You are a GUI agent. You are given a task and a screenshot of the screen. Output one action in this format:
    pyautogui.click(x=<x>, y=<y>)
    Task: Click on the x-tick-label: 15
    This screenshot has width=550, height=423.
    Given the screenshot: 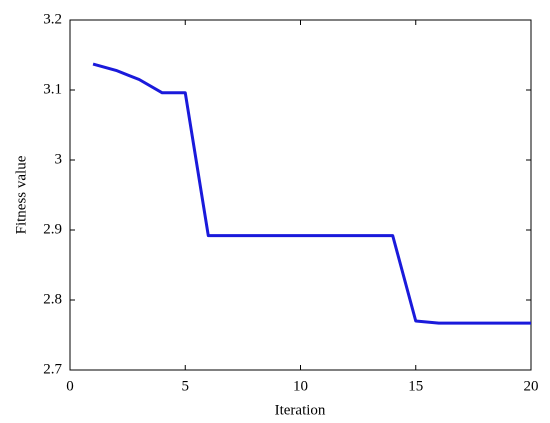 What is the action you would take?
    pyautogui.click(x=415, y=386)
    